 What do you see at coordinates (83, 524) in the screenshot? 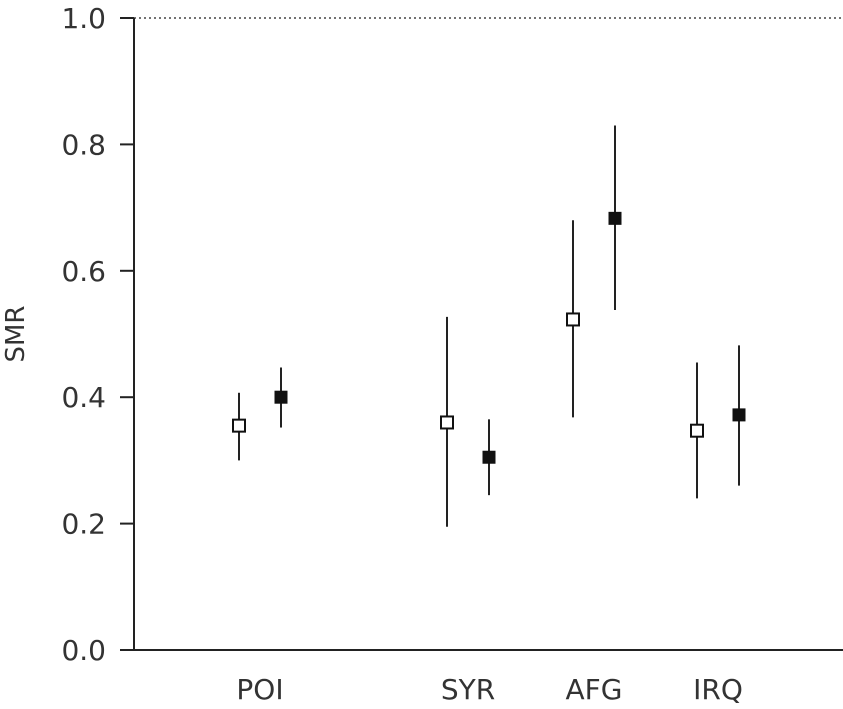
I see `y-tick-label: 0.2` at bounding box center [83, 524].